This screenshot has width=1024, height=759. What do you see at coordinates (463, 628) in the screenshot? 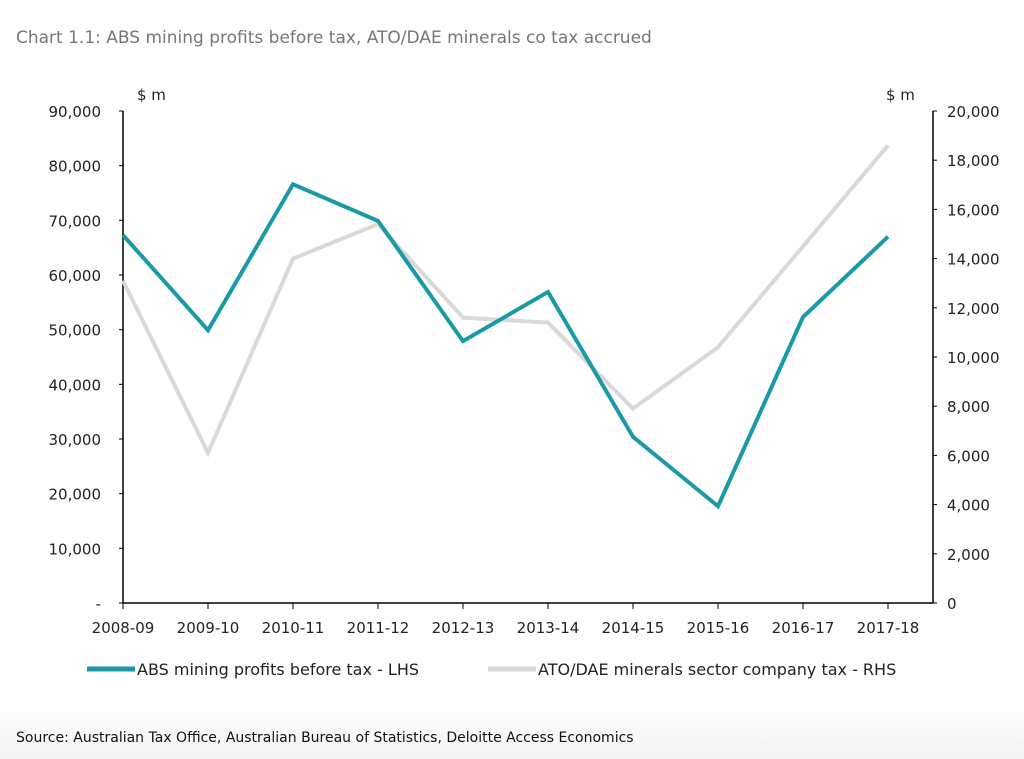
I see `x-tick-label: 2012-13` at bounding box center [463, 628].